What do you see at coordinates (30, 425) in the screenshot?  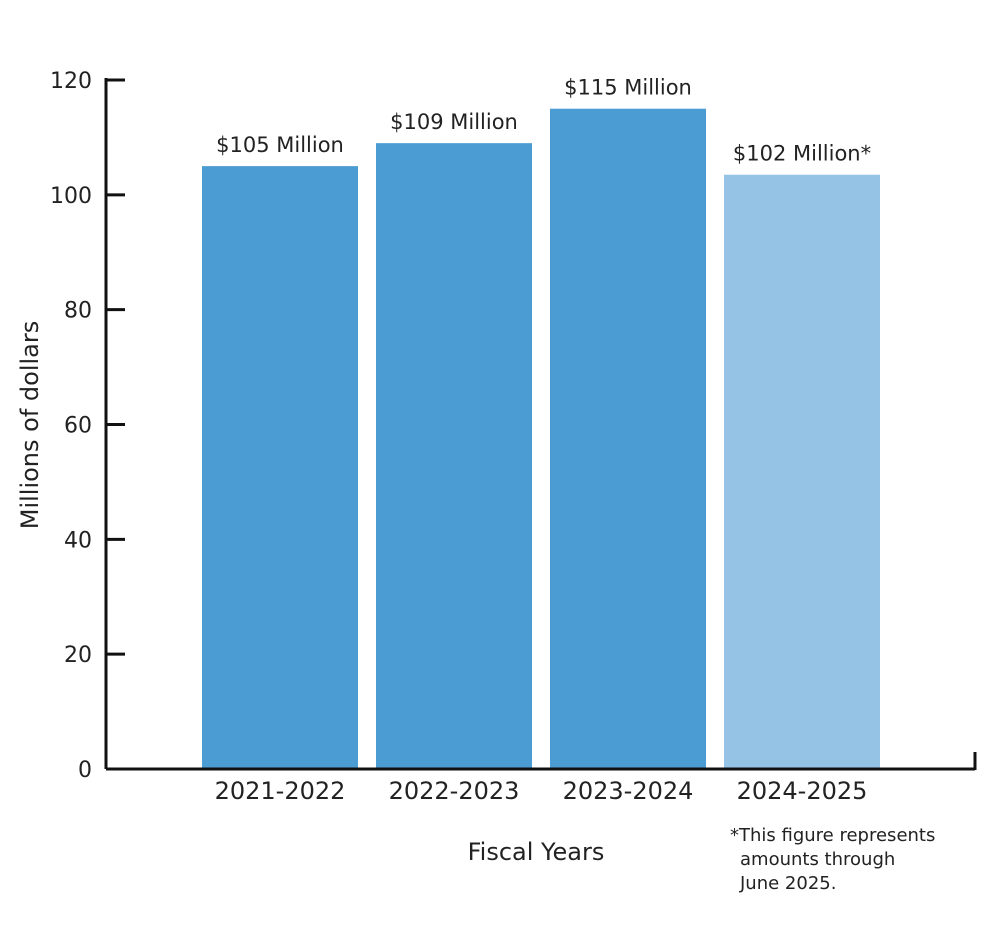 I see `y-axis-label: Millions of dollars` at bounding box center [30, 425].